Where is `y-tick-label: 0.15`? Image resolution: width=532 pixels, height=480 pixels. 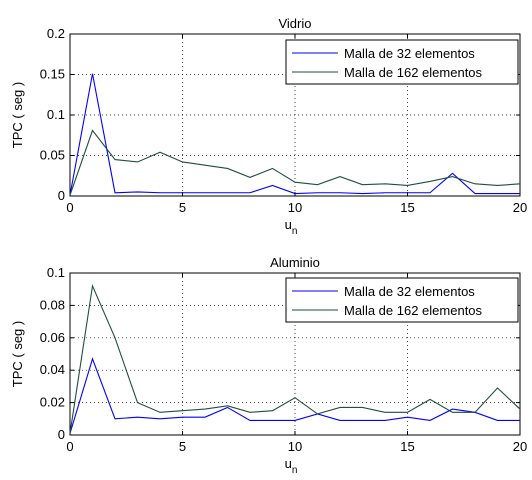 y-tick-label: 0.15 is located at coordinates (52, 74).